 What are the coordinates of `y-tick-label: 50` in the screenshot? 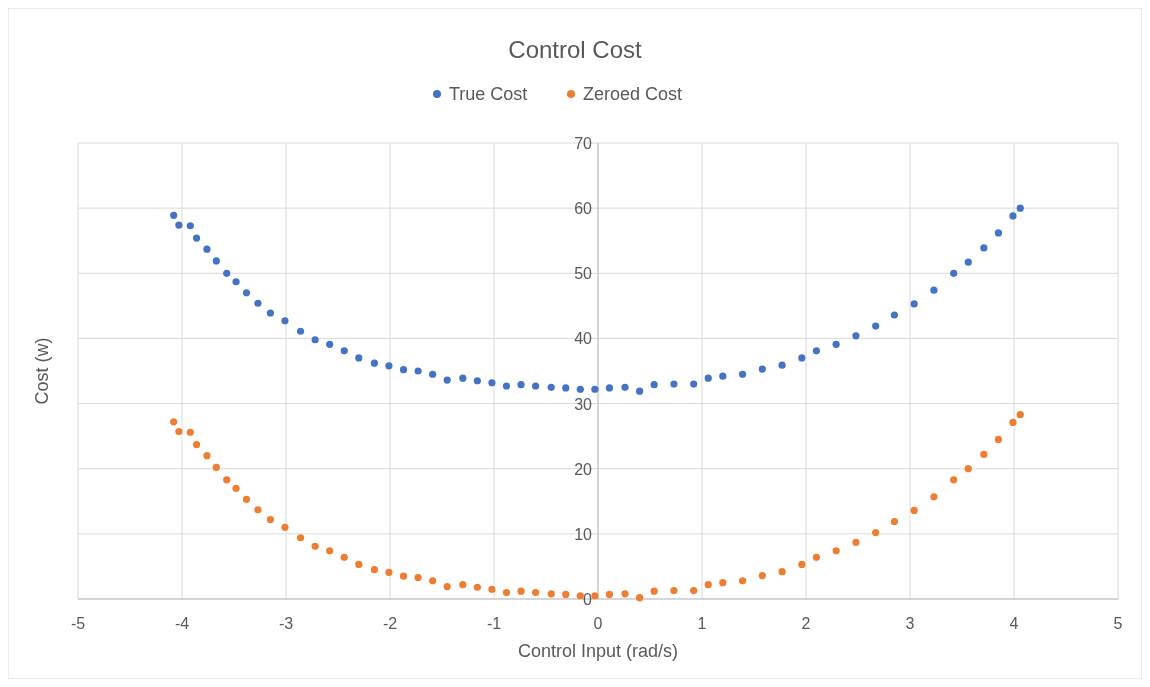 It's located at (583, 274).